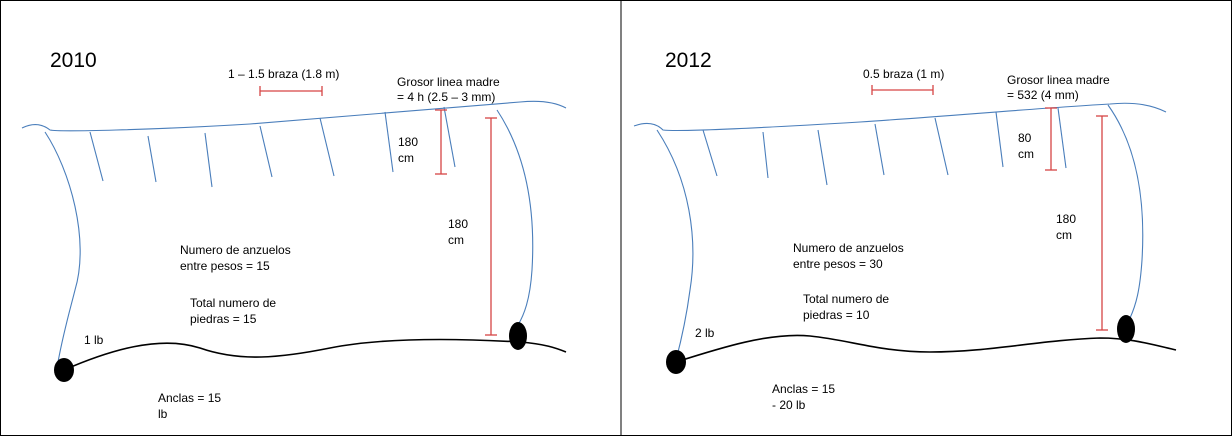  What do you see at coordinates (836, 315) in the screenshot?
I see `total-stones-value: piedras = 10` at bounding box center [836, 315].